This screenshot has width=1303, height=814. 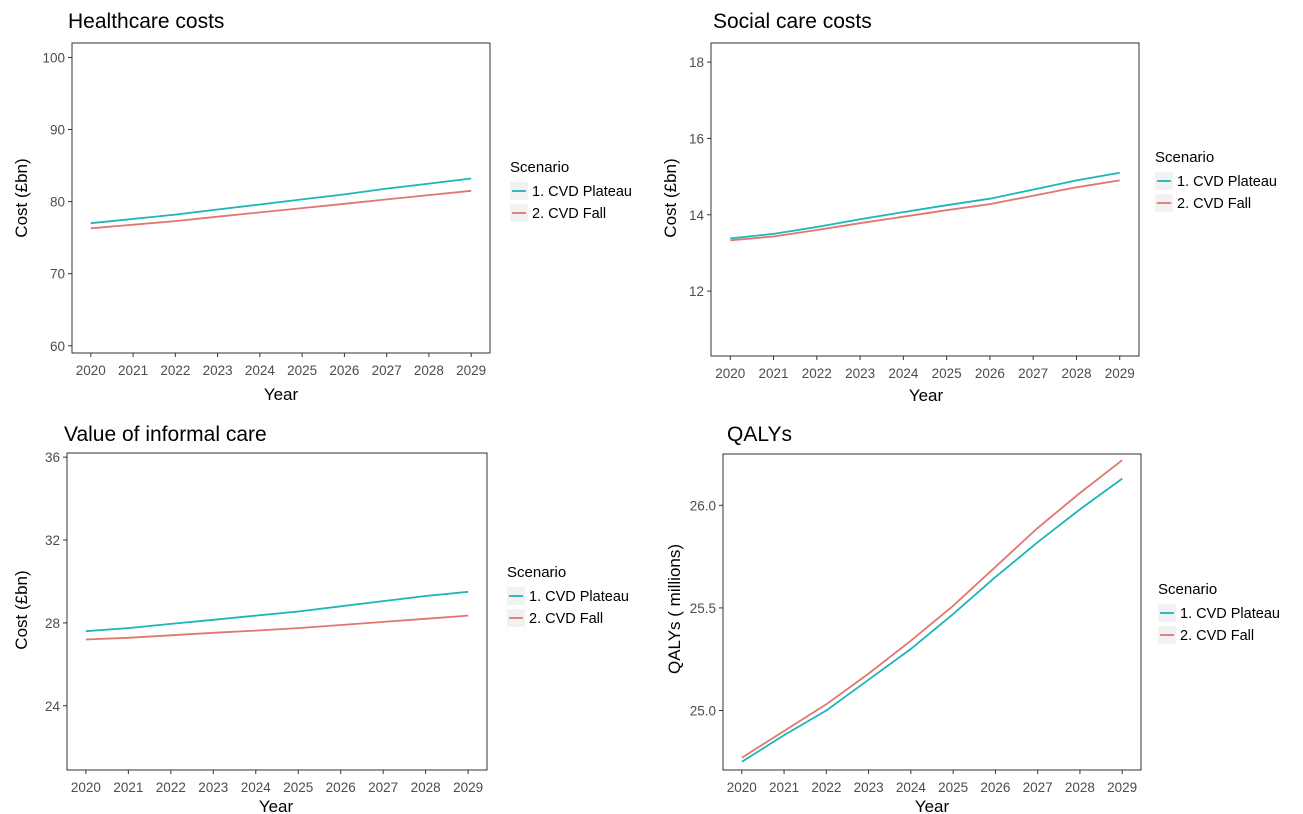 What do you see at coordinates (696, 291) in the screenshot?
I see `y-tick-label: 12` at bounding box center [696, 291].